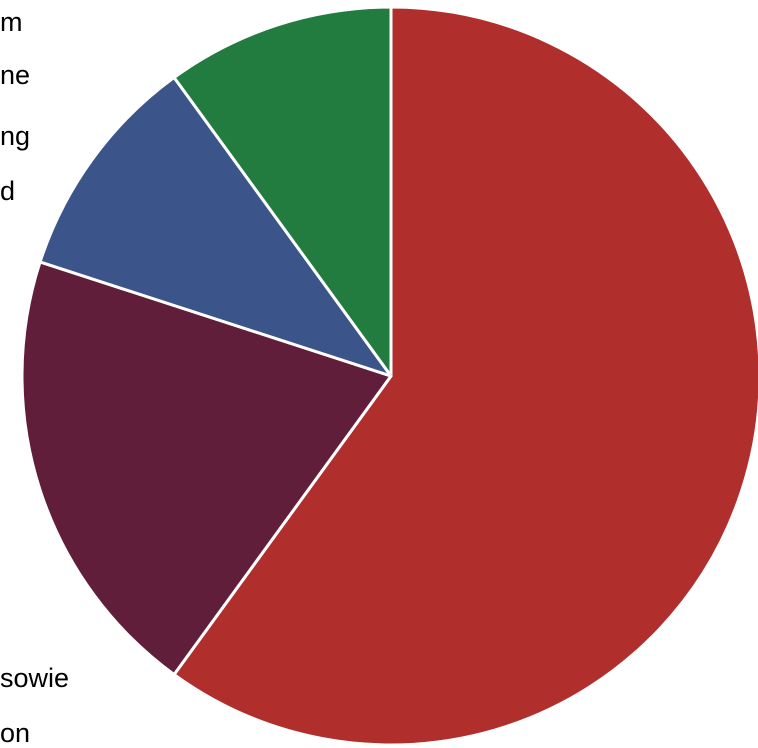  I want to click on label-fragment-1: m, so click(11, 22).